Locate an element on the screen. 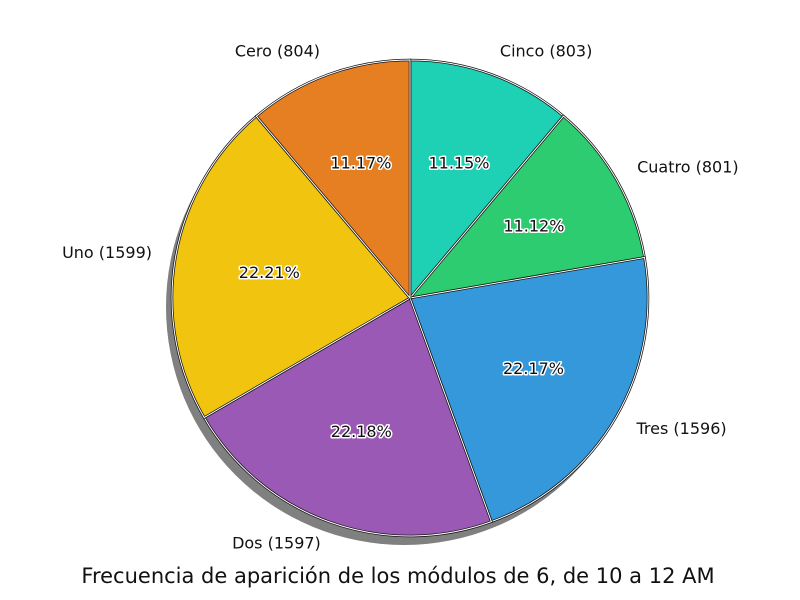  percent-label-cuatro: 11.12% is located at coordinates (533, 226).